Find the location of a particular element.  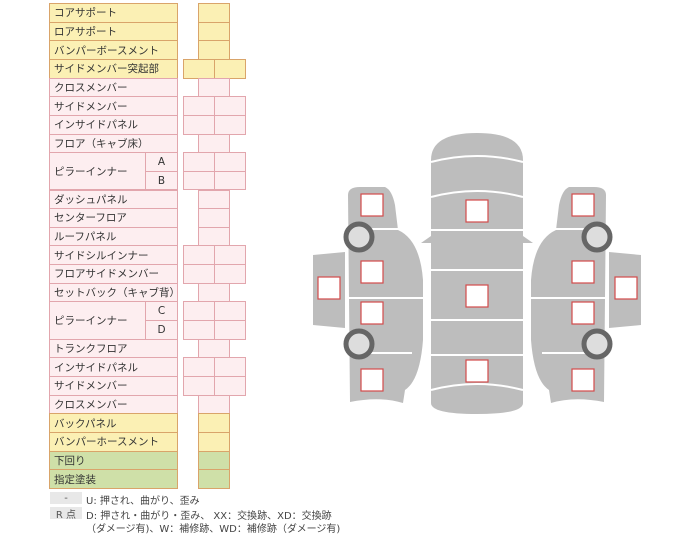

part-label: サイドメンバー突起部 is located at coordinates (113, 68).